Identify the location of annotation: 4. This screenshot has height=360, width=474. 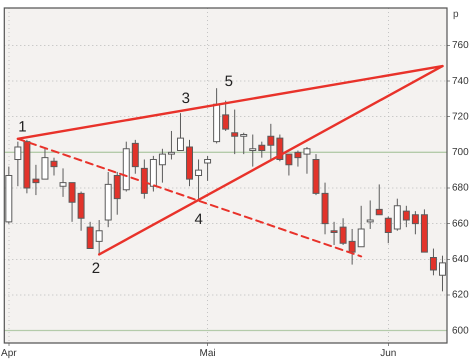
(198, 219).